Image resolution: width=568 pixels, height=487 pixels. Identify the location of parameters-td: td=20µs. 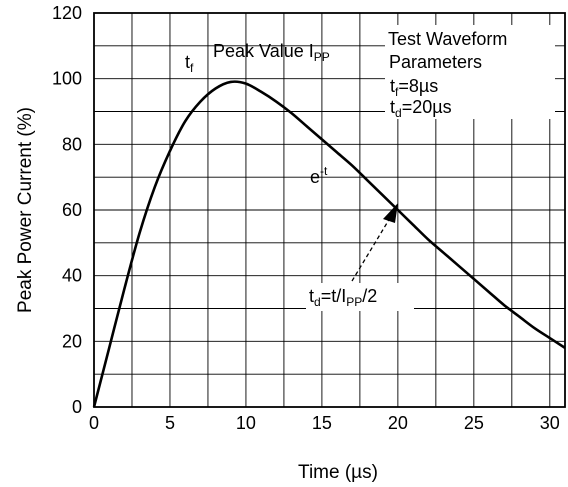
(421, 108).